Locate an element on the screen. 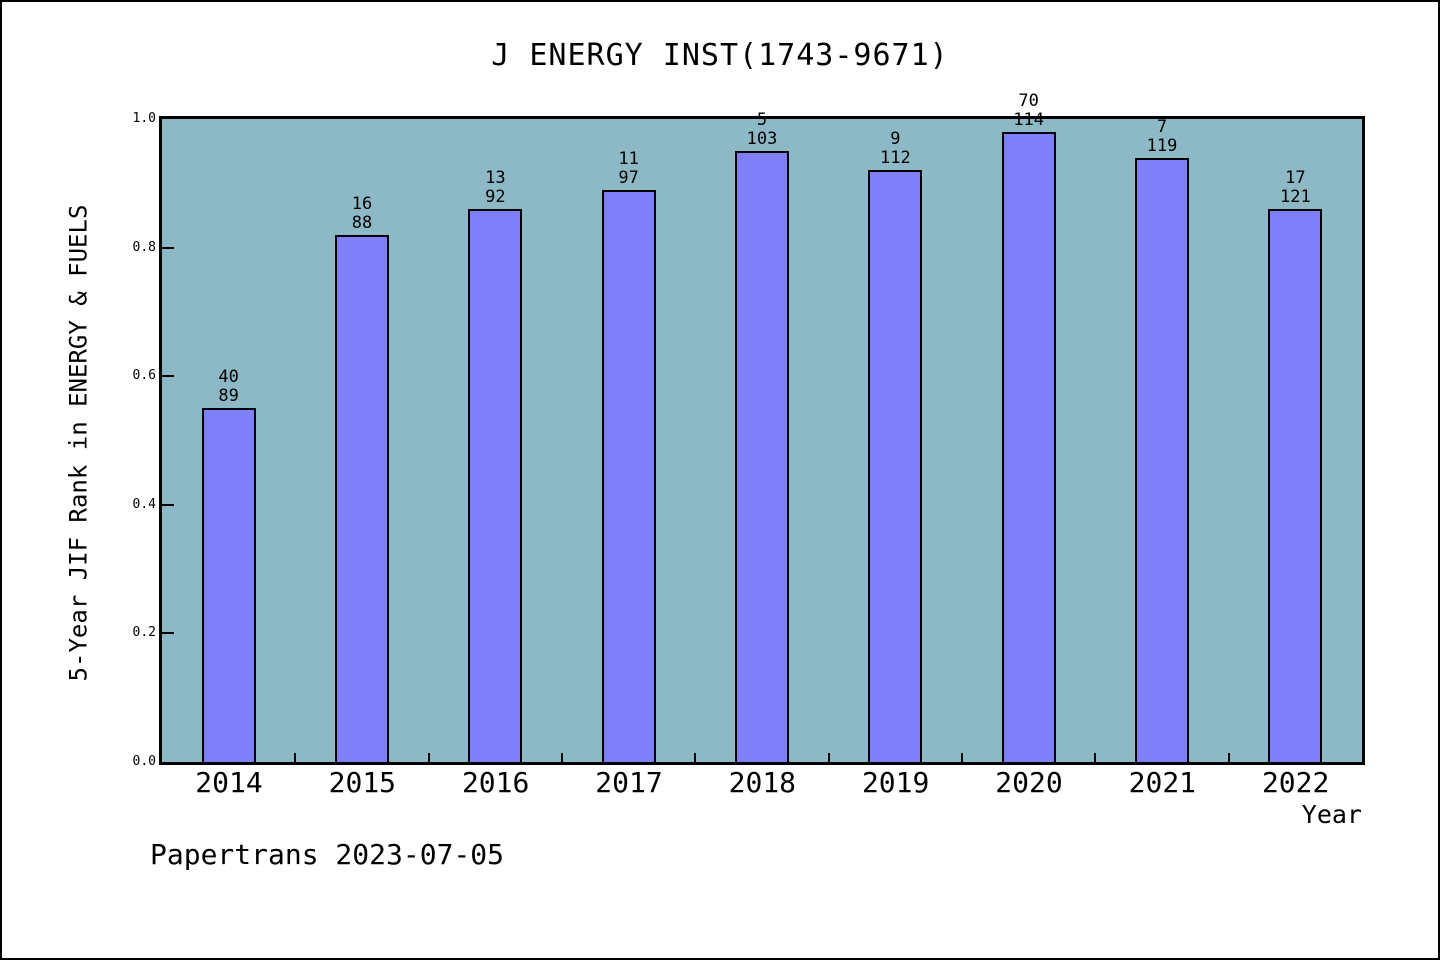 This screenshot has height=960, width=1440. bar-value-label-2020: 70 114 is located at coordinates (1029, 110).